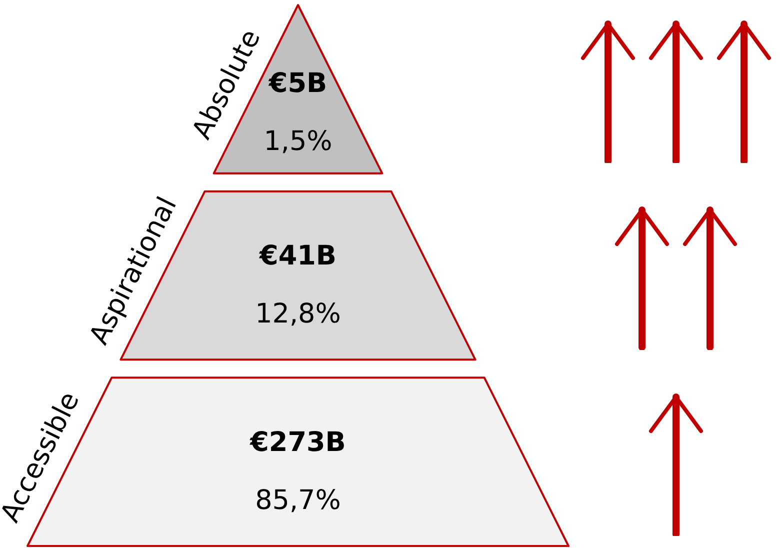 The width and height of the screenshot is (784, 548). What do you see at coordinates (297, 442) in the screenshot?
I see `data-label: €273B` at bounding box center [297, 442].